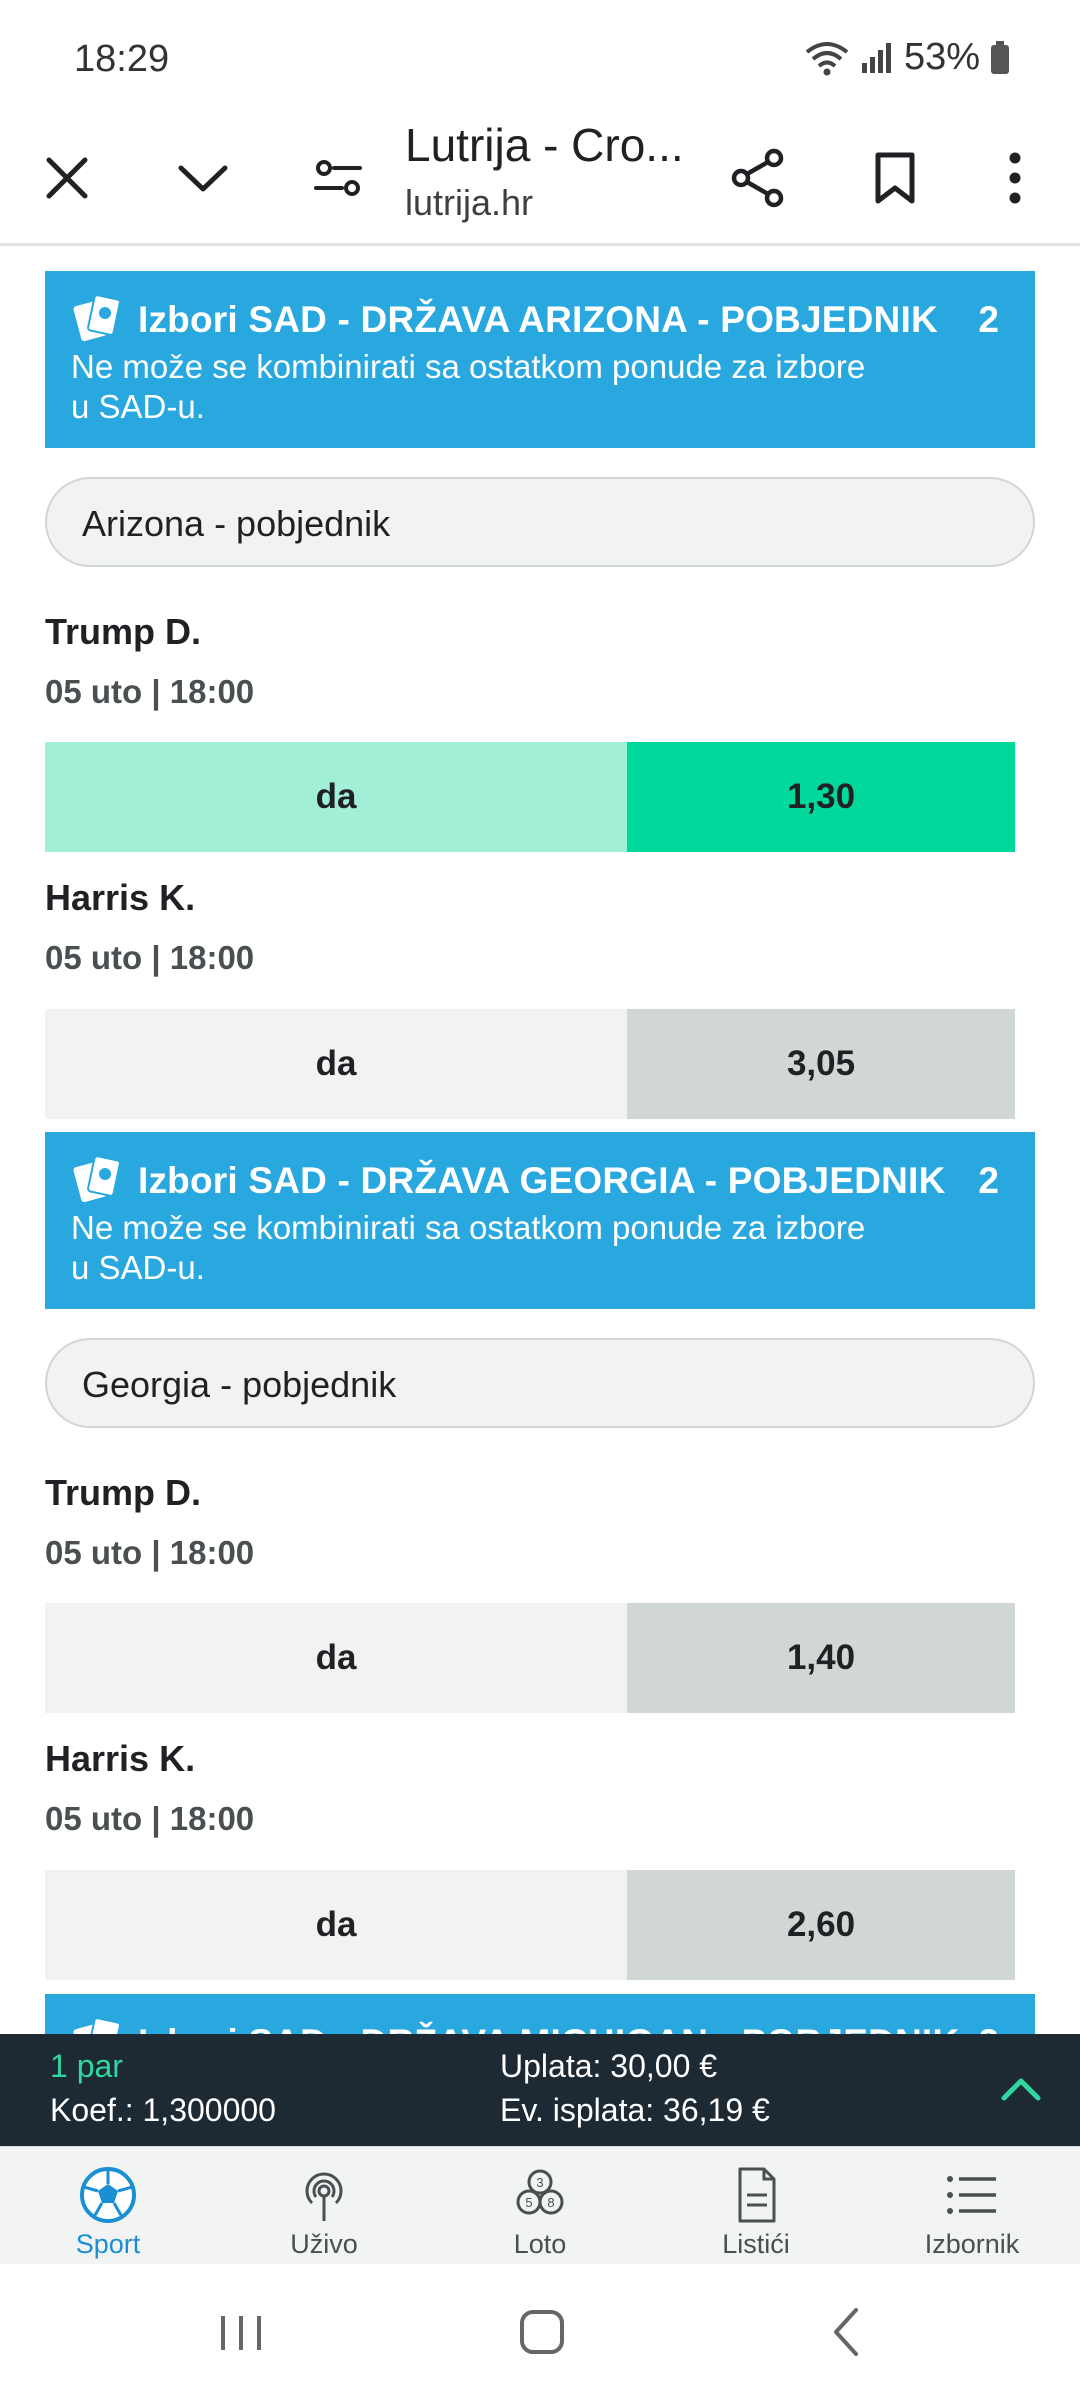 Image resolution: width=1080 pixels, height=2400 pixels. What do you see at coordinates (972, 2244) in the screenshot?
I see `nav-label: Izbornik` at bounding box center [972, 2244].